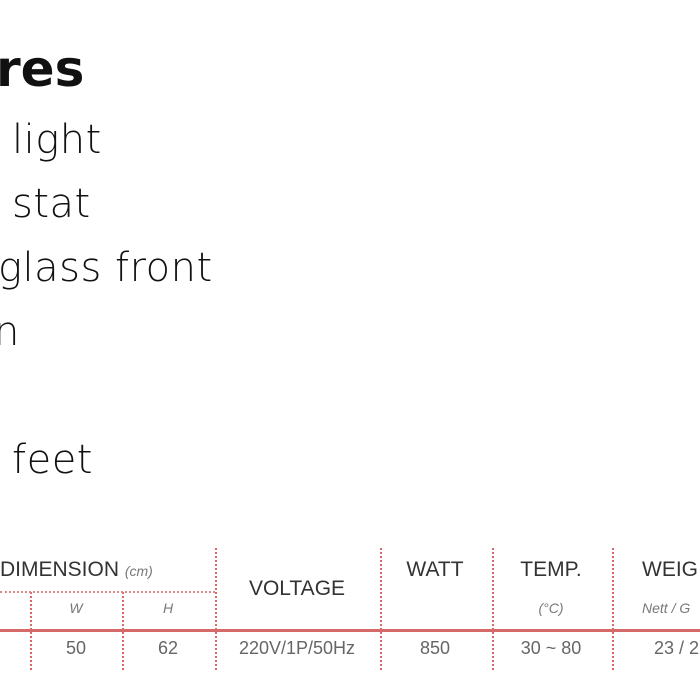 The height and width of the screenshot is (700, 700). Describe the element at coordinates (57, 140) in the screenshot. I see `feature-item: light` at that location.